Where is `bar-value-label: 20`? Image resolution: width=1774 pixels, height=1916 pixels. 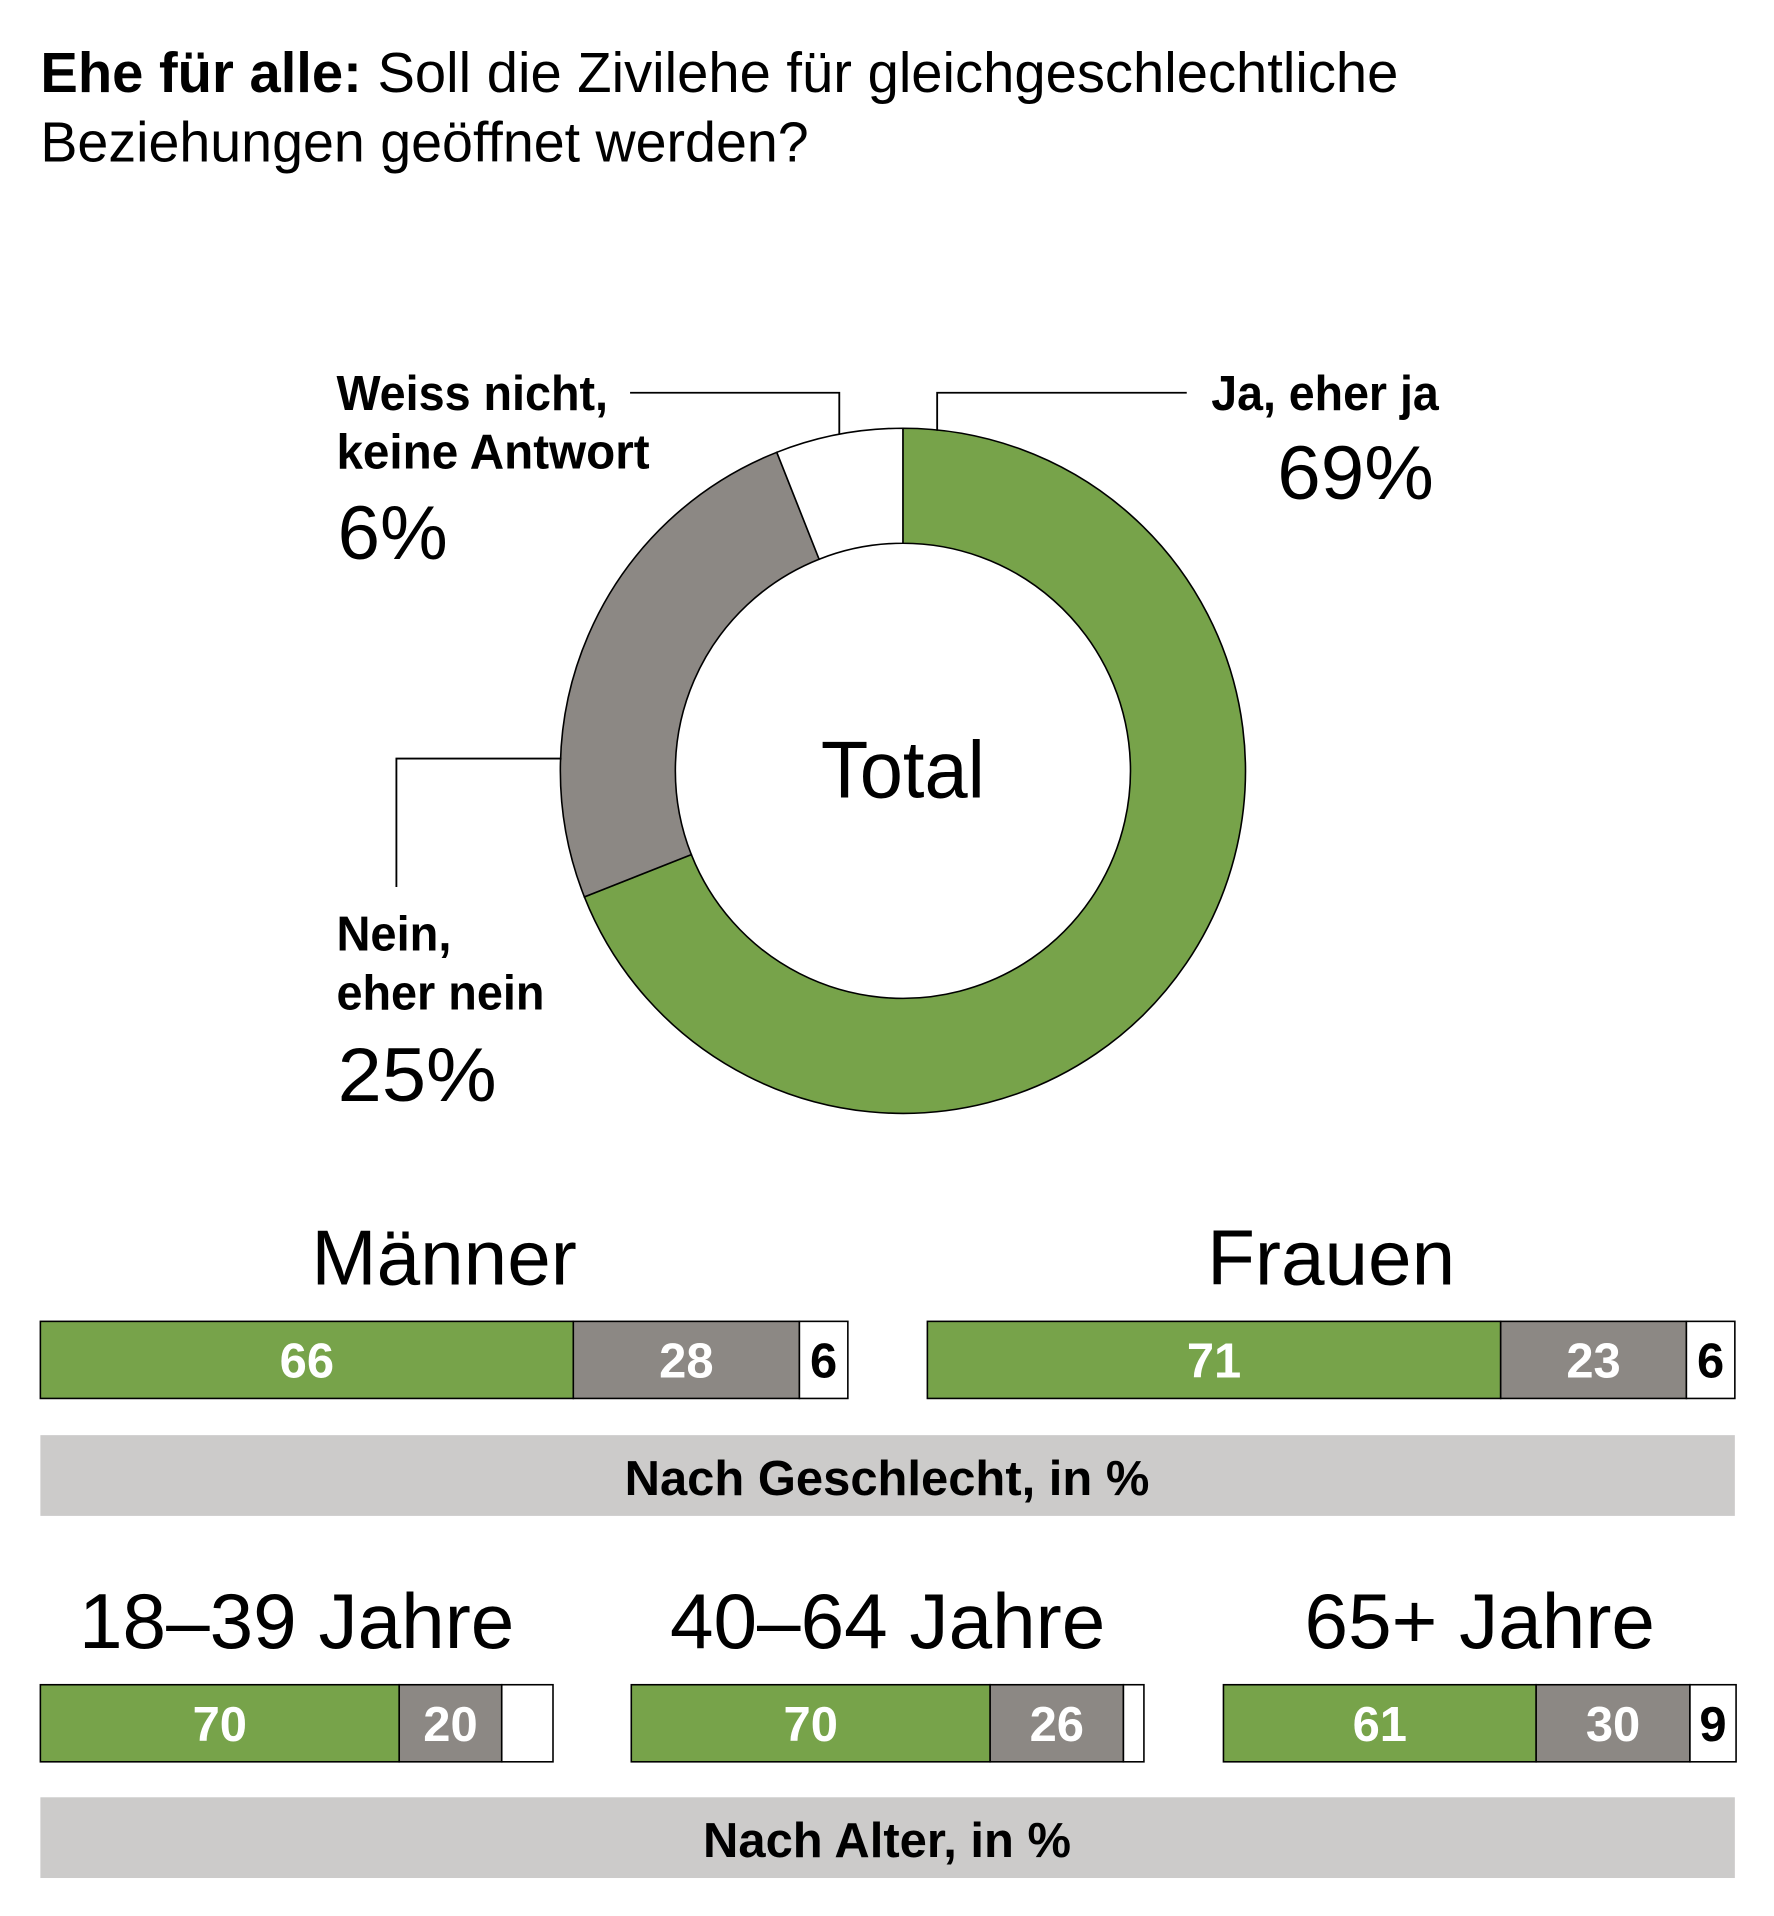 bar-value-label: 20 is located at coordinates (450, 1725).